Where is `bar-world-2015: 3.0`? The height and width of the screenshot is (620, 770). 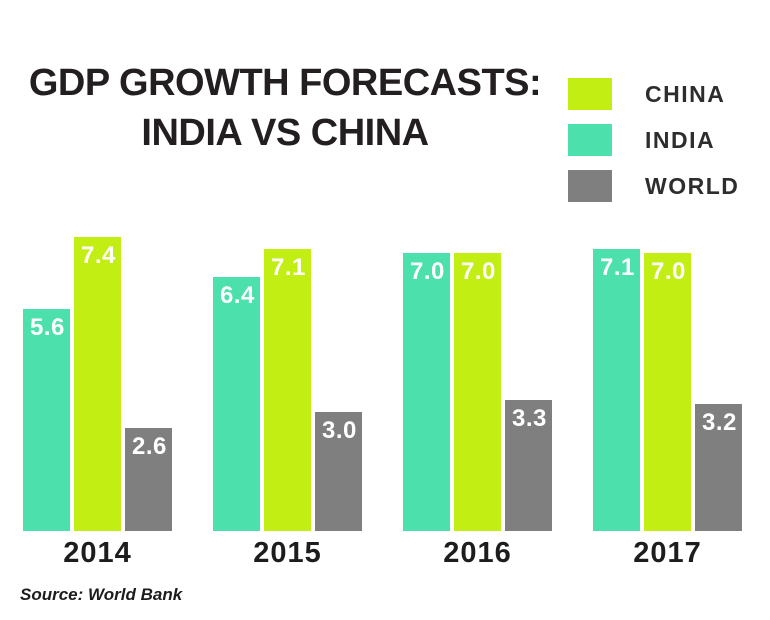 bar-world-2015: 3.0 is located at coordinates (338, 471).